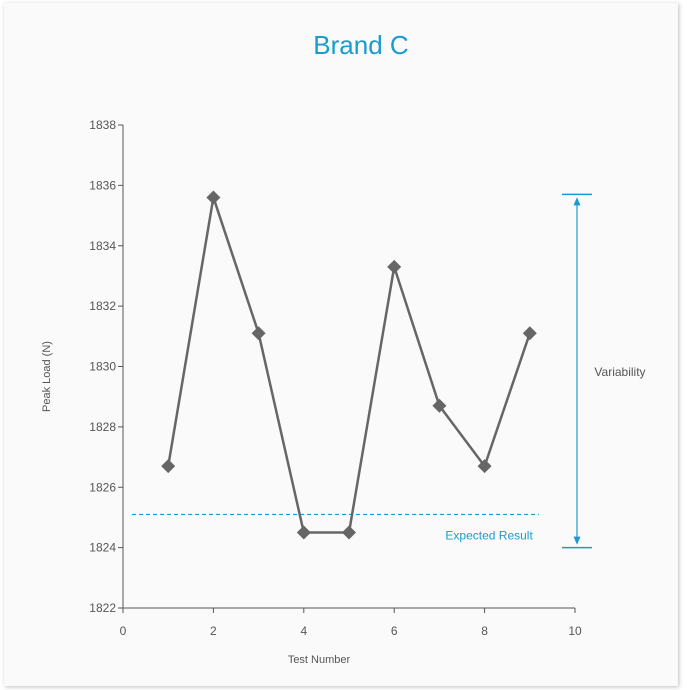 The height and width of the screenshot is (690, 687). What do you see at coordinates (394, 631) in the screenshot?
I see `x-tick-label: 6` at bounding box center [394, 631].